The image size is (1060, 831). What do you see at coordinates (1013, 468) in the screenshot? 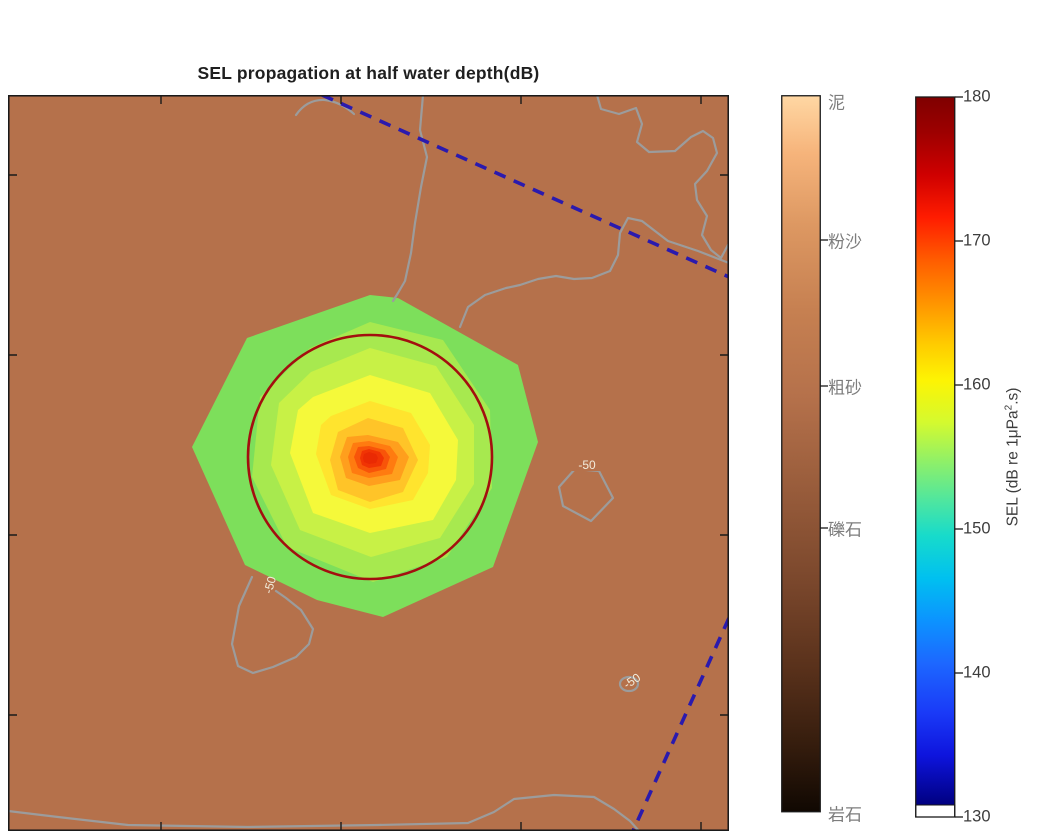
I see `sel-axis-label-pre: SEL (dB re 1μPa` at bounding box center [1013, 468].